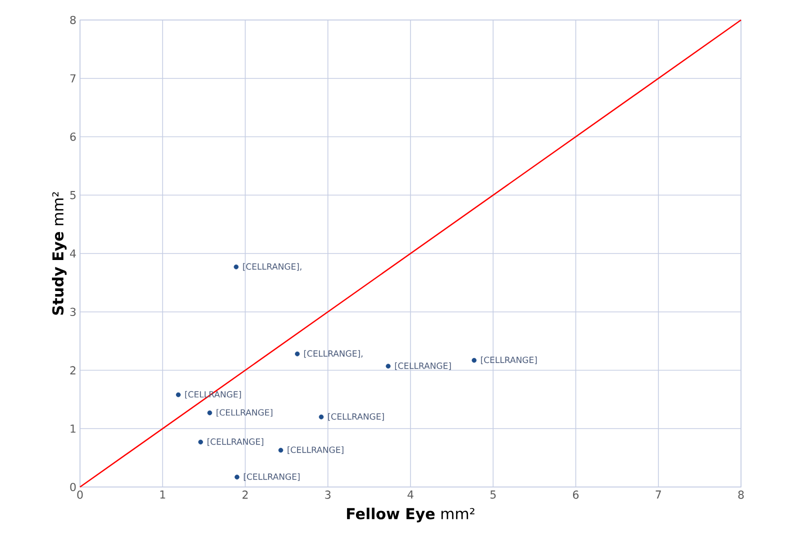  Describe the element at coordinates (73, 253) in the screenshot. I see `y-tick-label: 4` at that location.